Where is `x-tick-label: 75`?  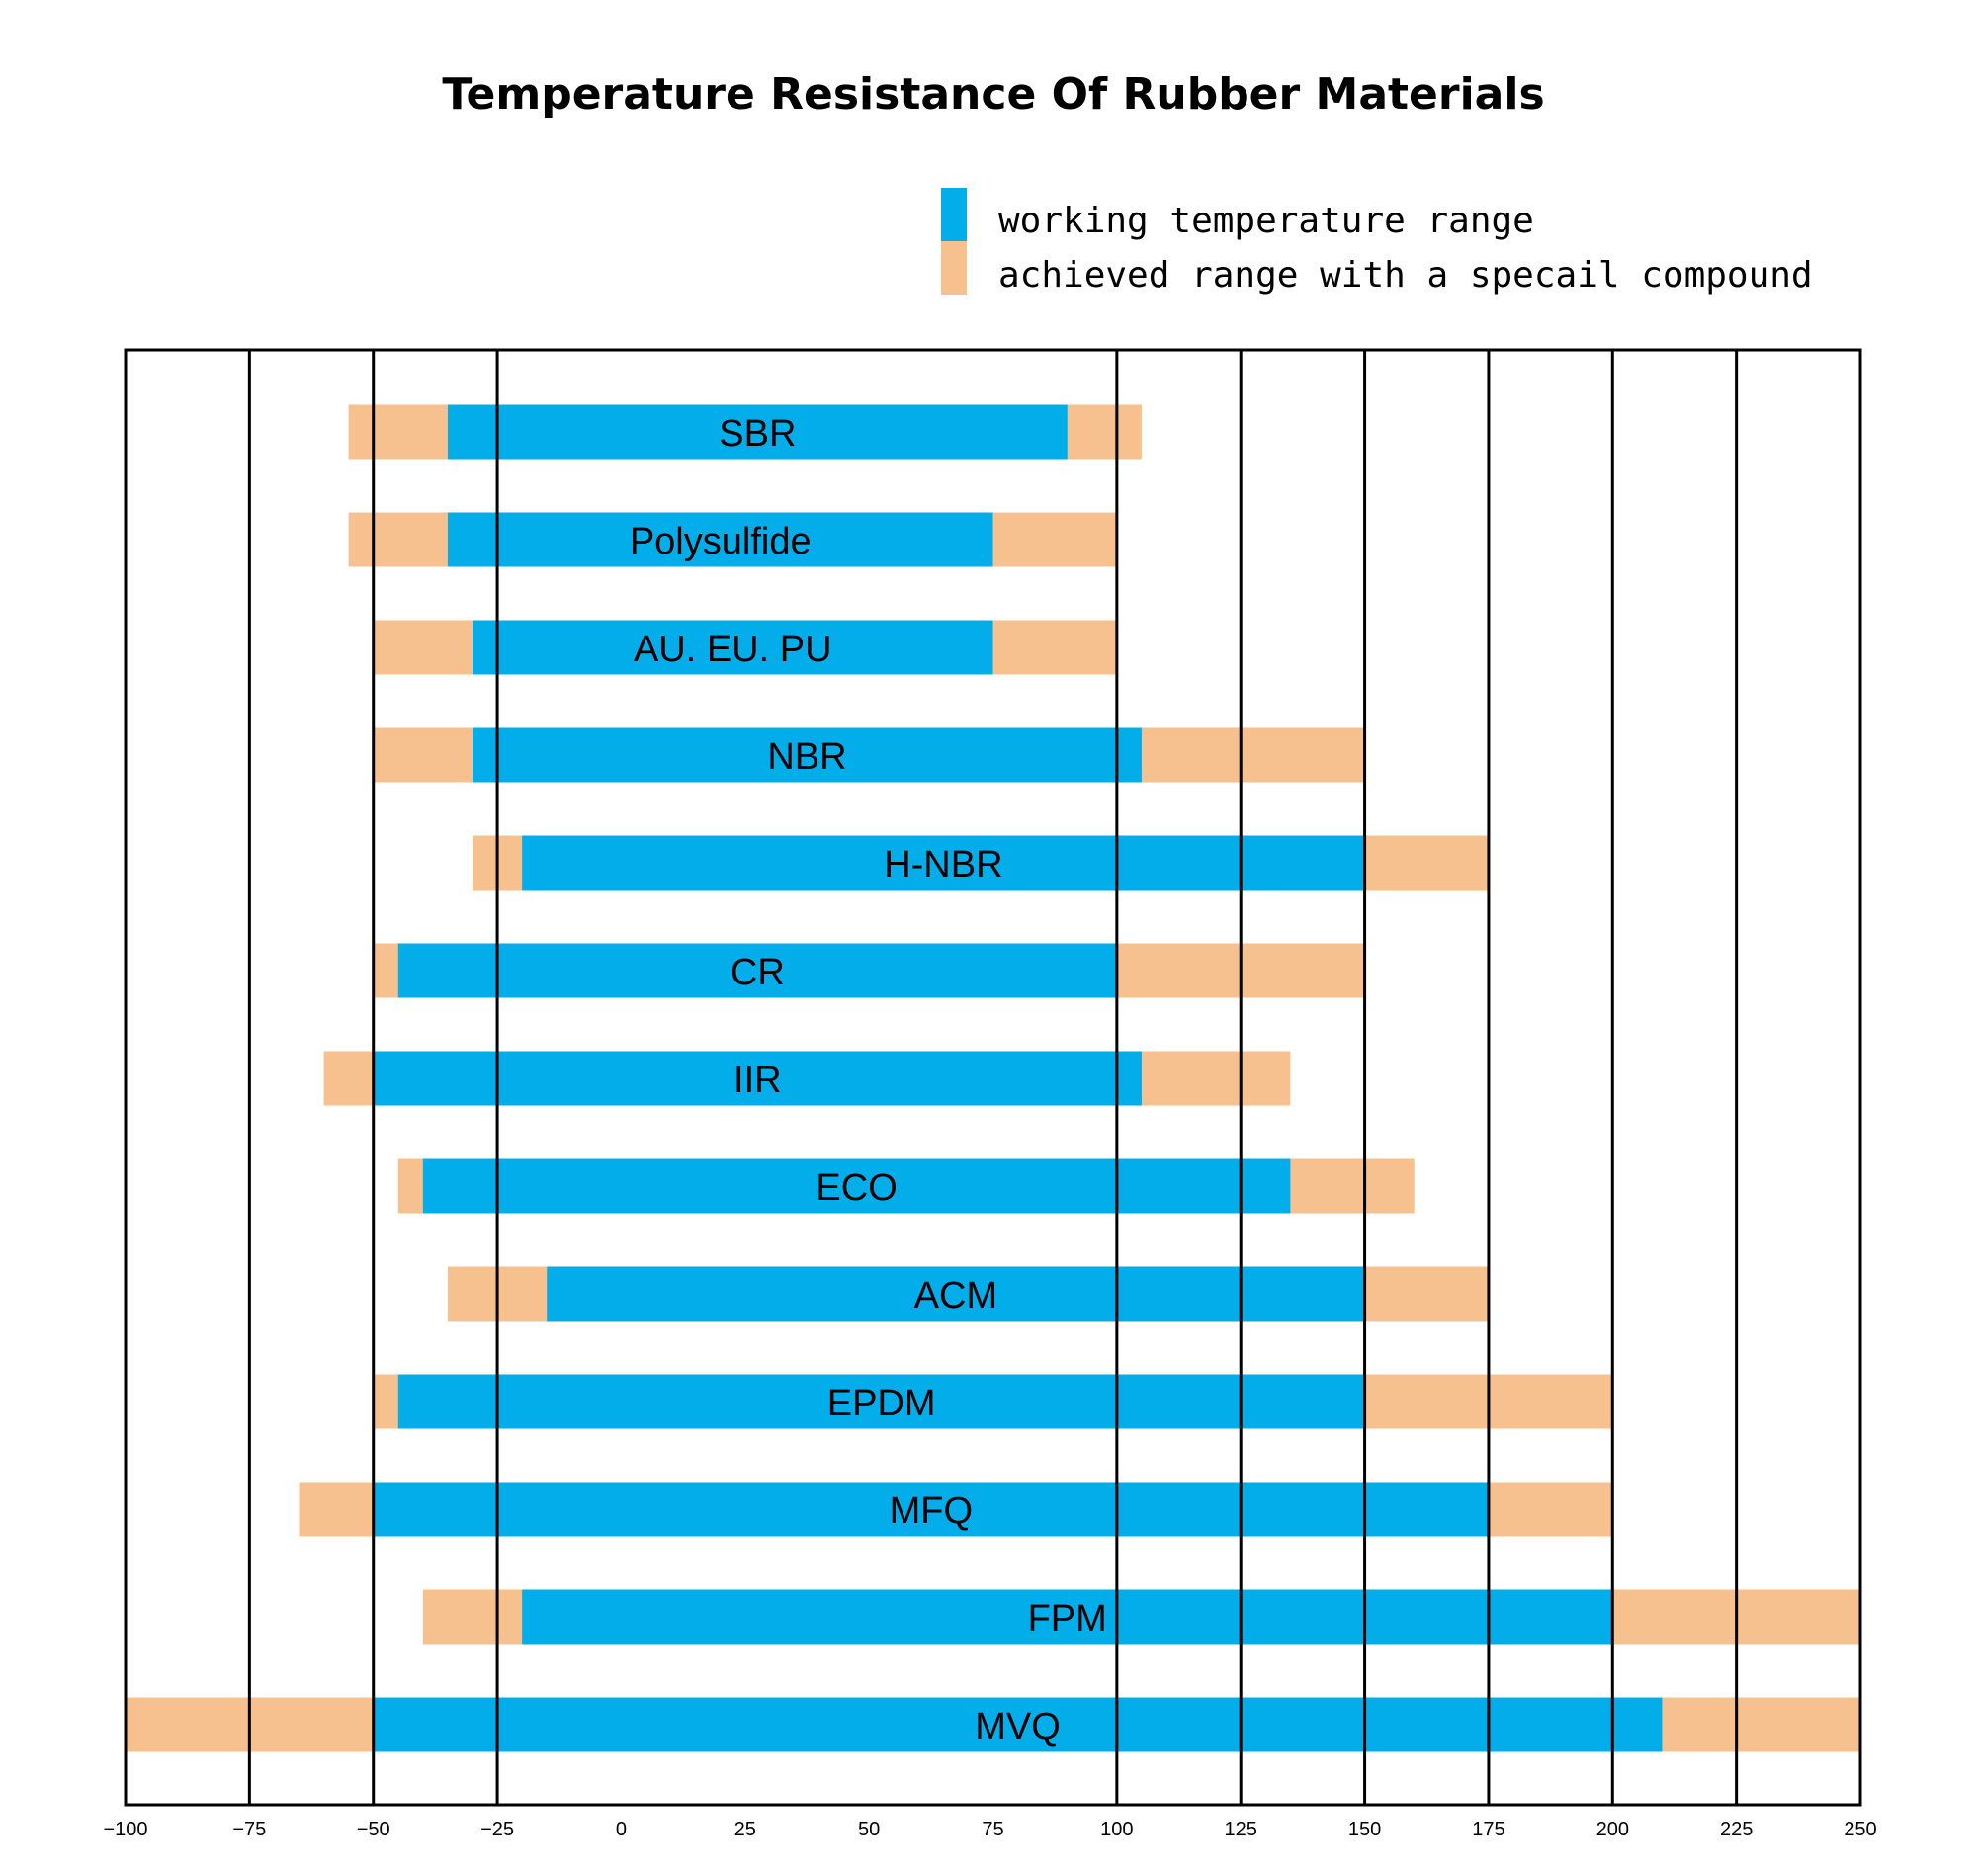 x-tick-label: 75 is located at coordinates (993, 1829).